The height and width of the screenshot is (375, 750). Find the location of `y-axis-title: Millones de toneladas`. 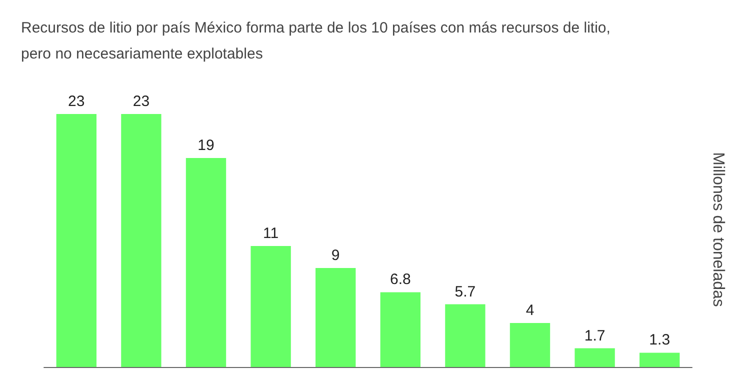

y-axis-title: Millones de toneladas is located at coordinates (718, 229).